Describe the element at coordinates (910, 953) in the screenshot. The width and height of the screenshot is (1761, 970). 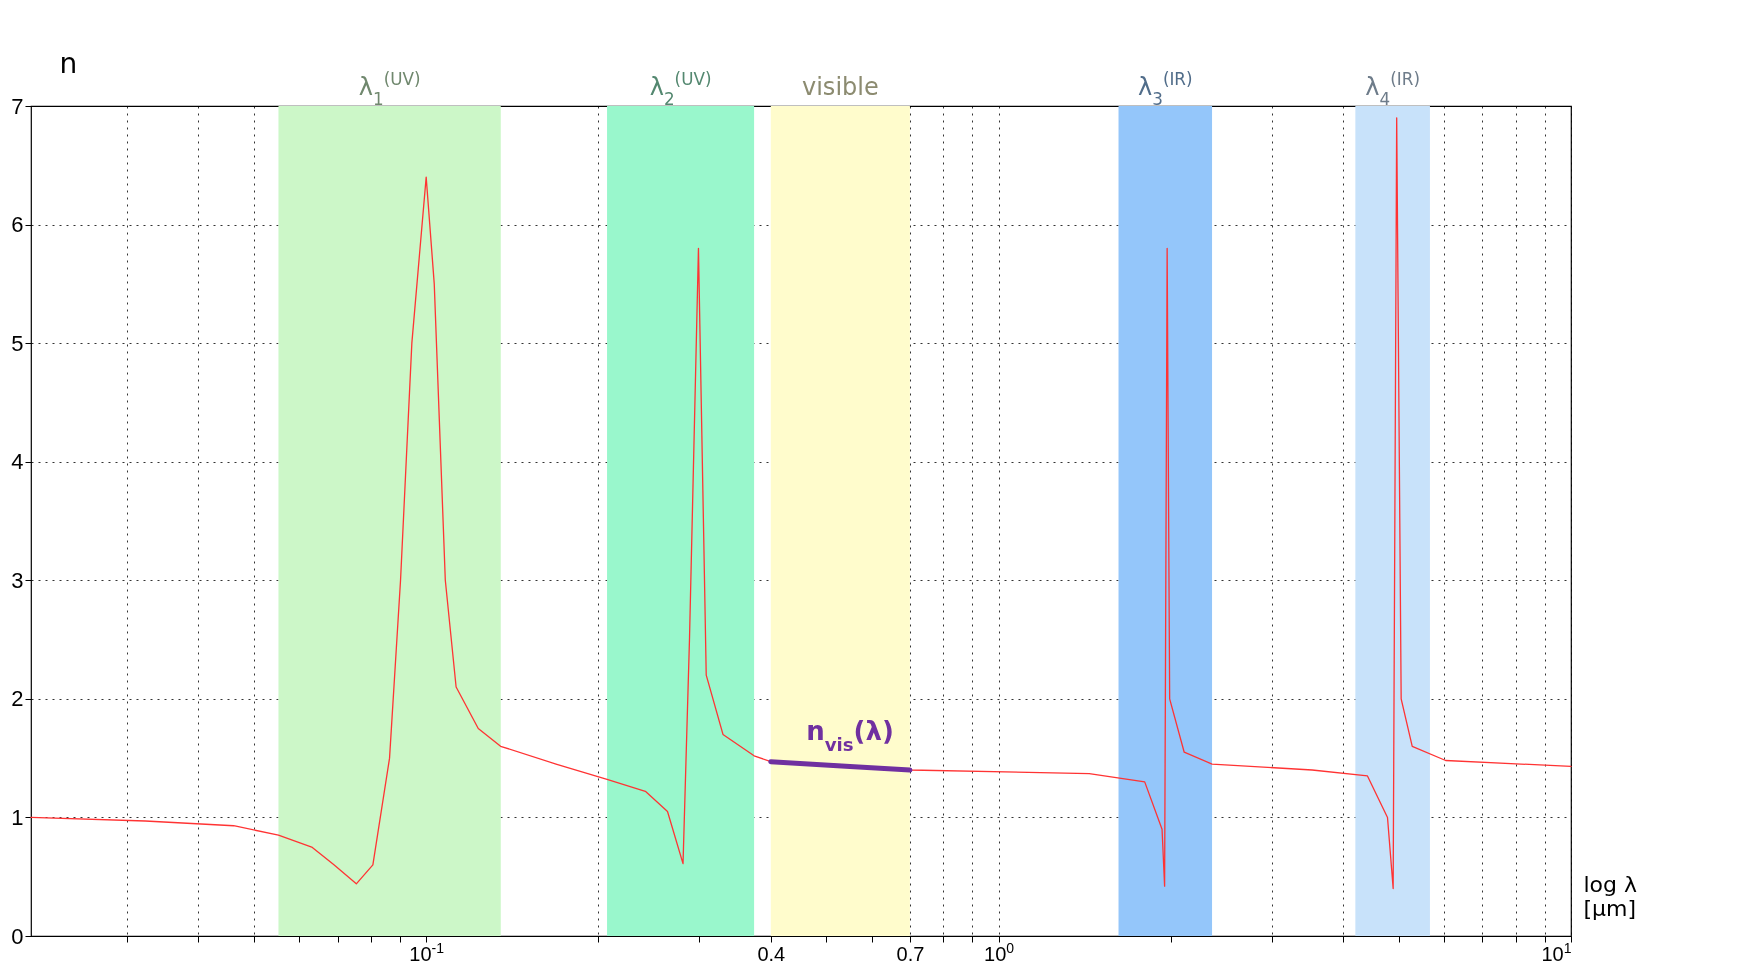
I see `x-tick-label: 0.7` at that location.